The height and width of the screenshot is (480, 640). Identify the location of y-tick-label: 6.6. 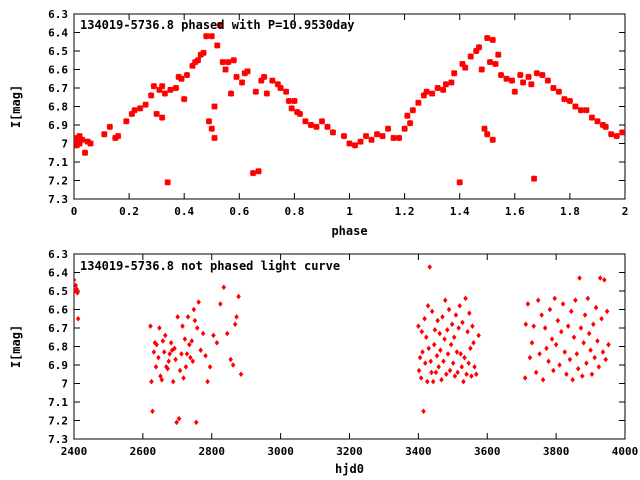
(58, 70).